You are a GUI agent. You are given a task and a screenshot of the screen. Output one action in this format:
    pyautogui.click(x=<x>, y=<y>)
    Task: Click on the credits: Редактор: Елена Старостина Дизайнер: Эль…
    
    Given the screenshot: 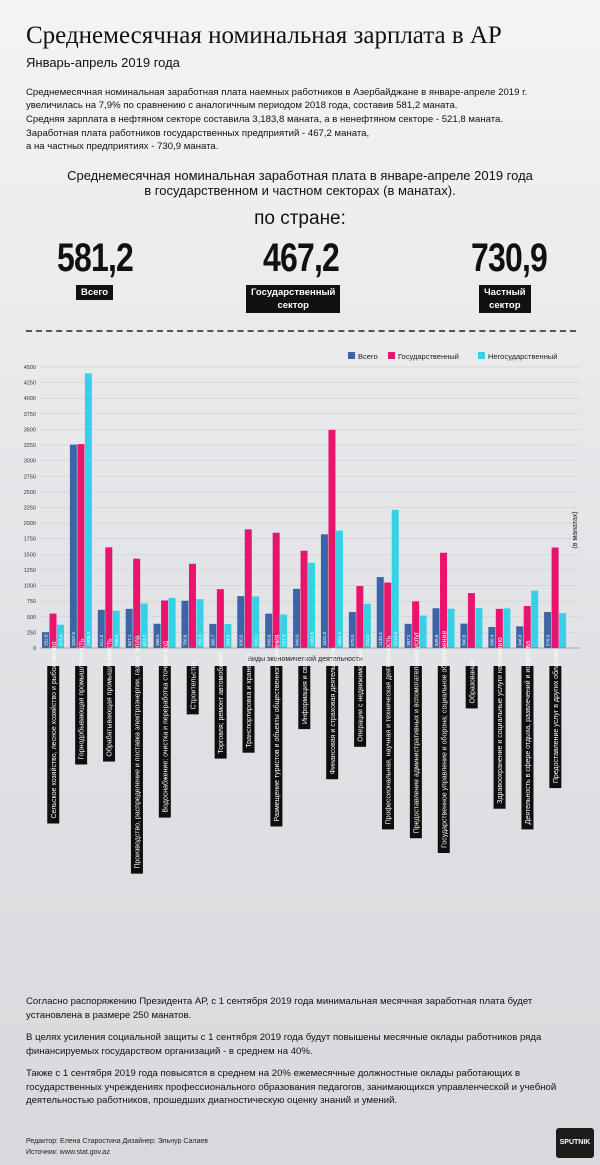 What is the action you would take?
    pyautogui.click(x=117, y=1147)
    